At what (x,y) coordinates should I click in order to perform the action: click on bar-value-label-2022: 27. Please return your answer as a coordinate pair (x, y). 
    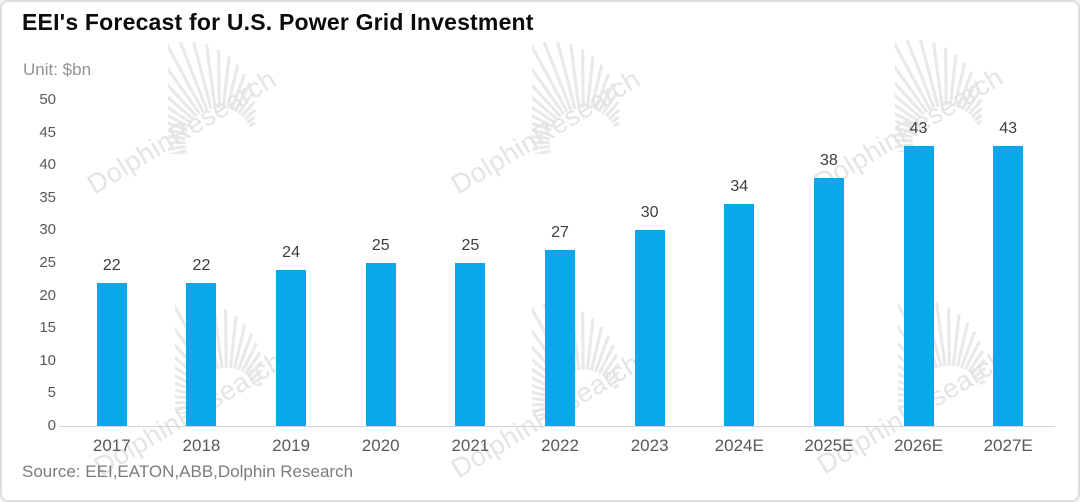
    Looking at the image, I should click on (560, 232).